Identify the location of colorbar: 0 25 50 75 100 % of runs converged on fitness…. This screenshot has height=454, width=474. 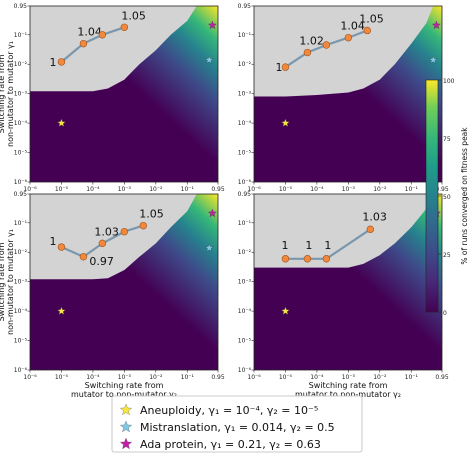
(447, 197).